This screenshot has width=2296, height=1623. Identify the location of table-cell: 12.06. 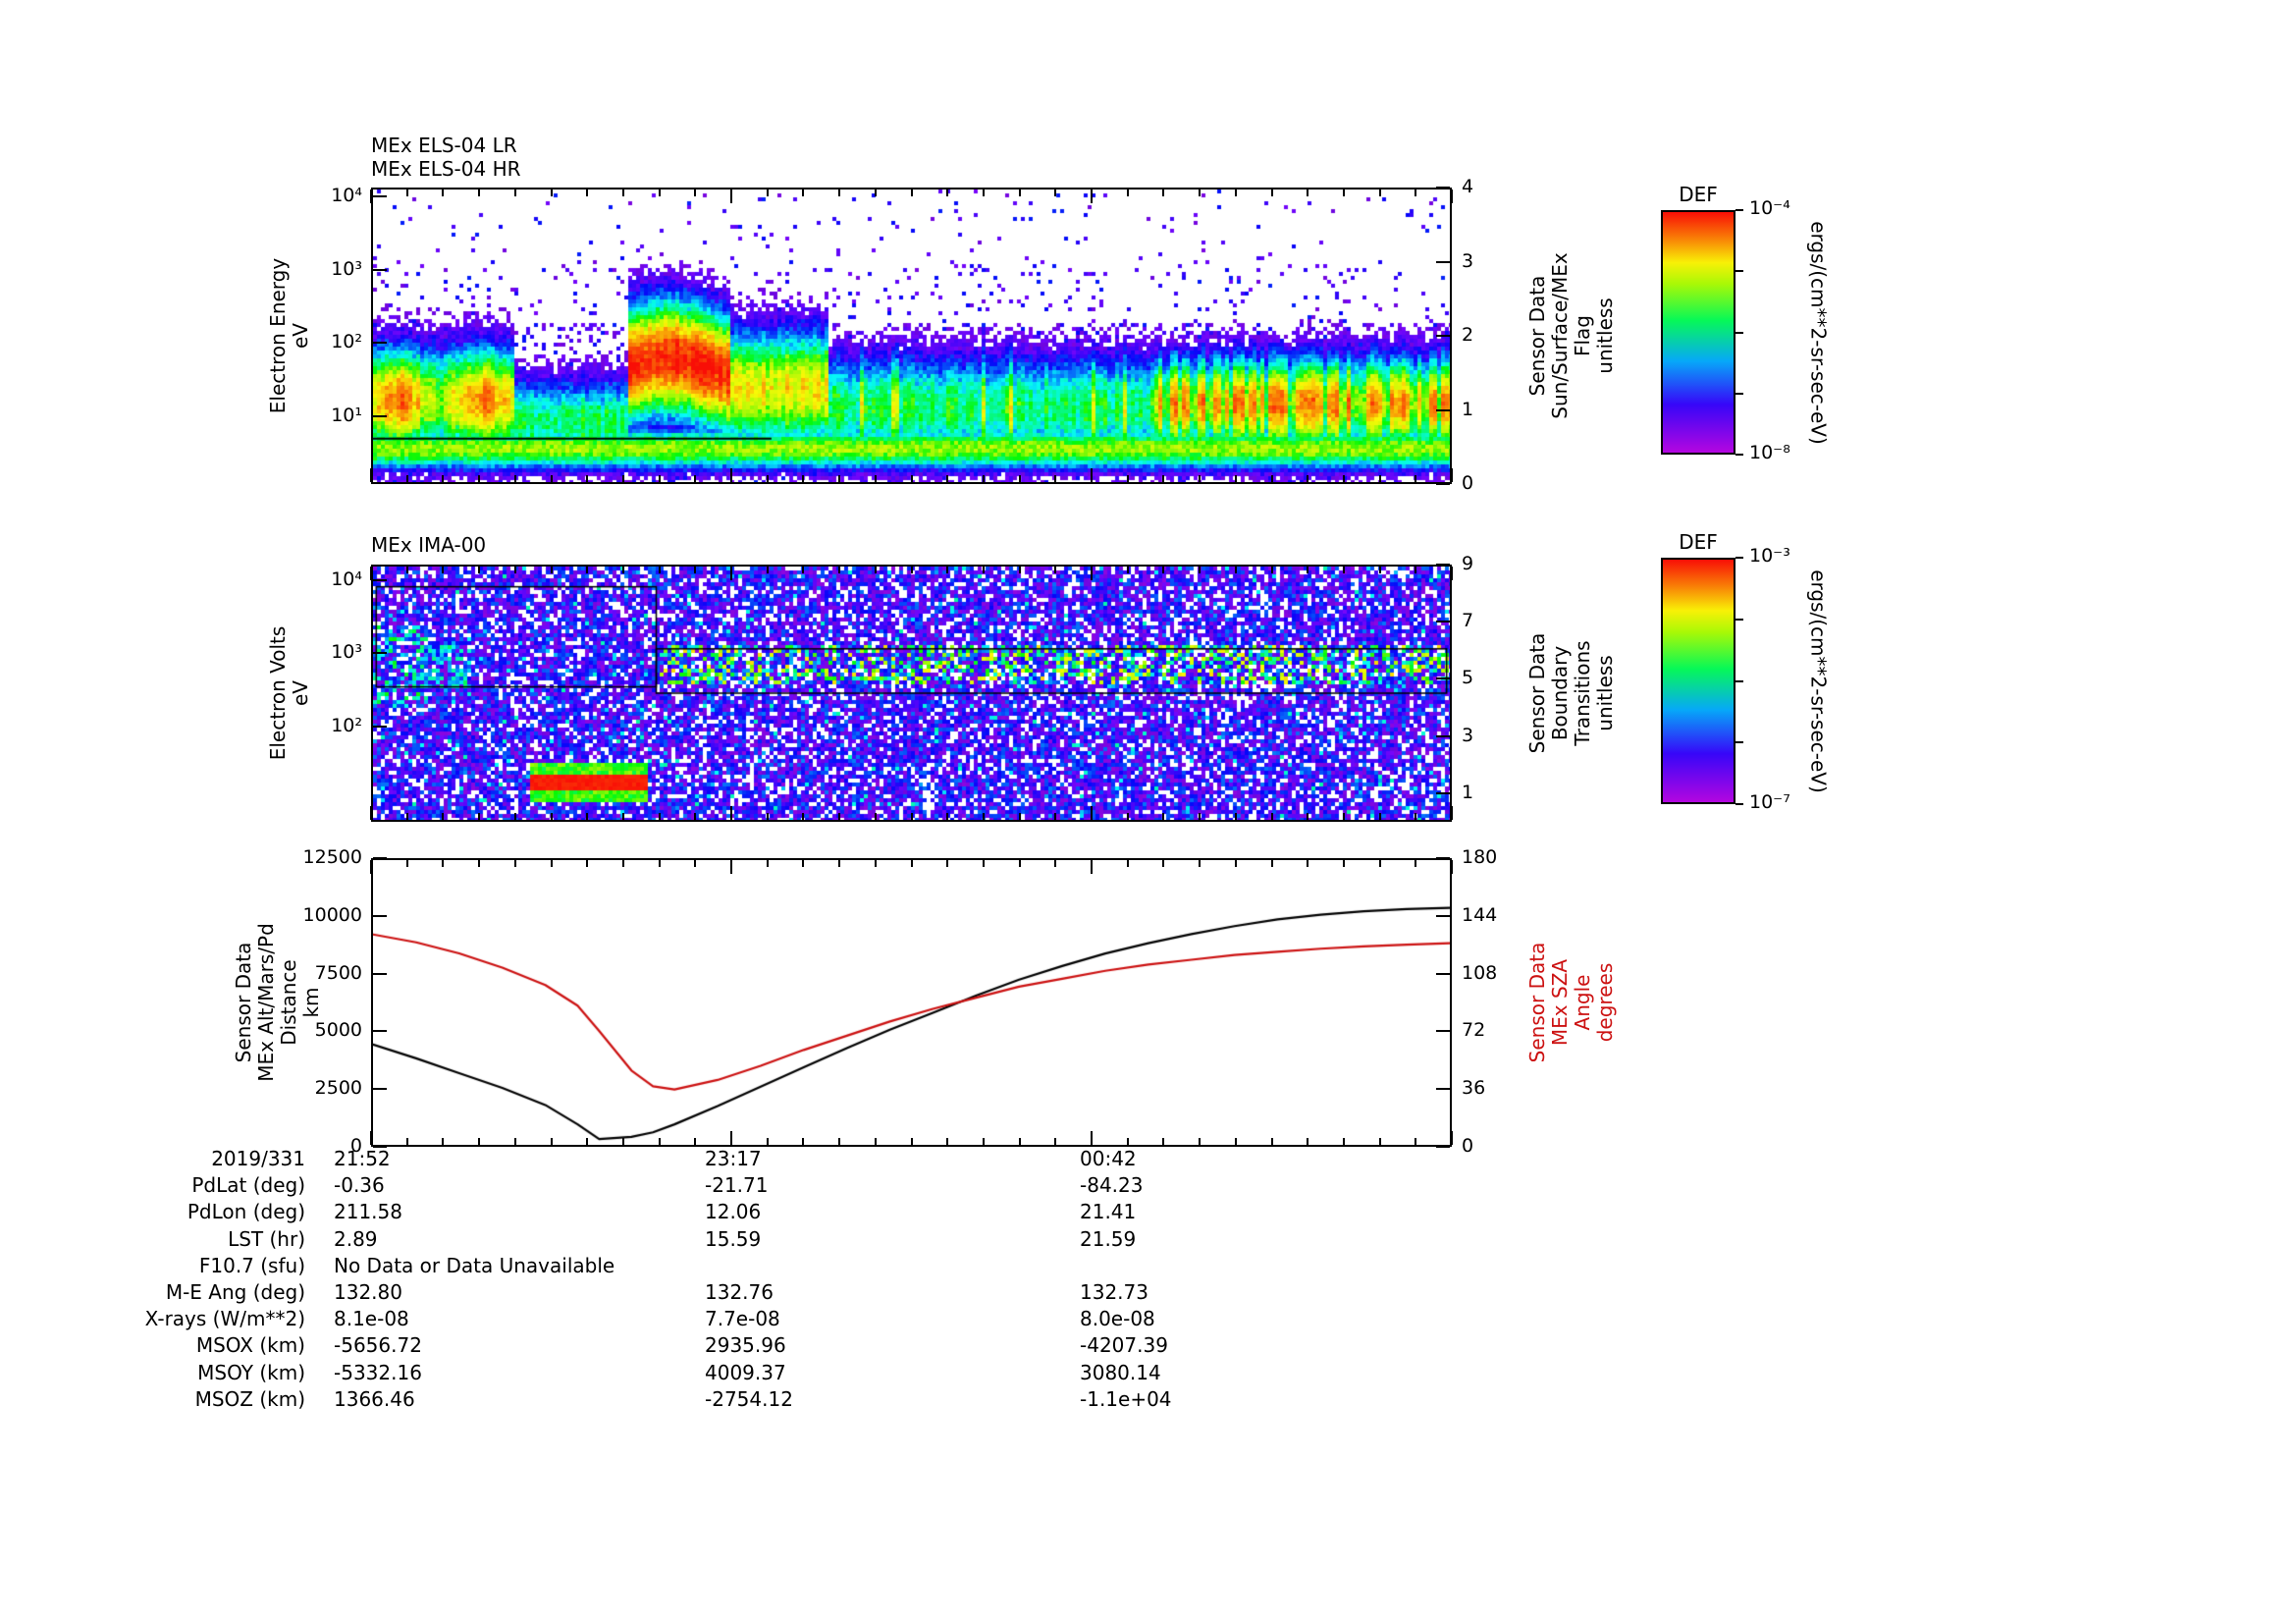
(734, 1212).